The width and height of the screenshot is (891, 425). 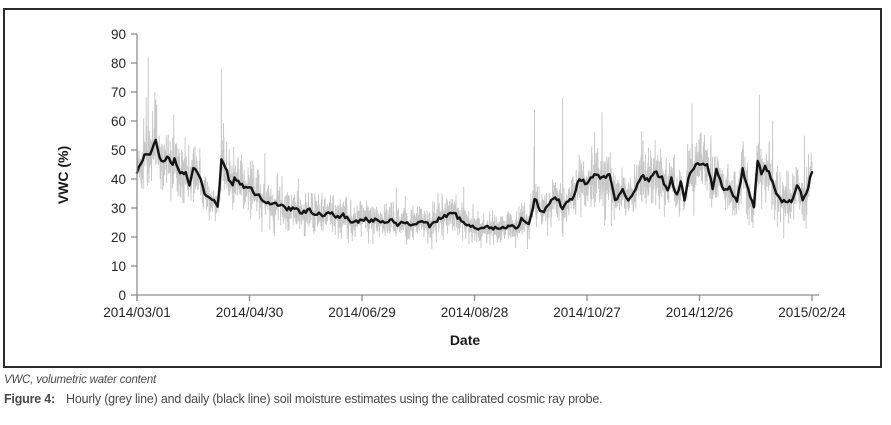 What do you see at coordinates (812, 312) in the screenshot?
I see `x-tick-label: 2015/02/24` at bounding box center [812, 312].